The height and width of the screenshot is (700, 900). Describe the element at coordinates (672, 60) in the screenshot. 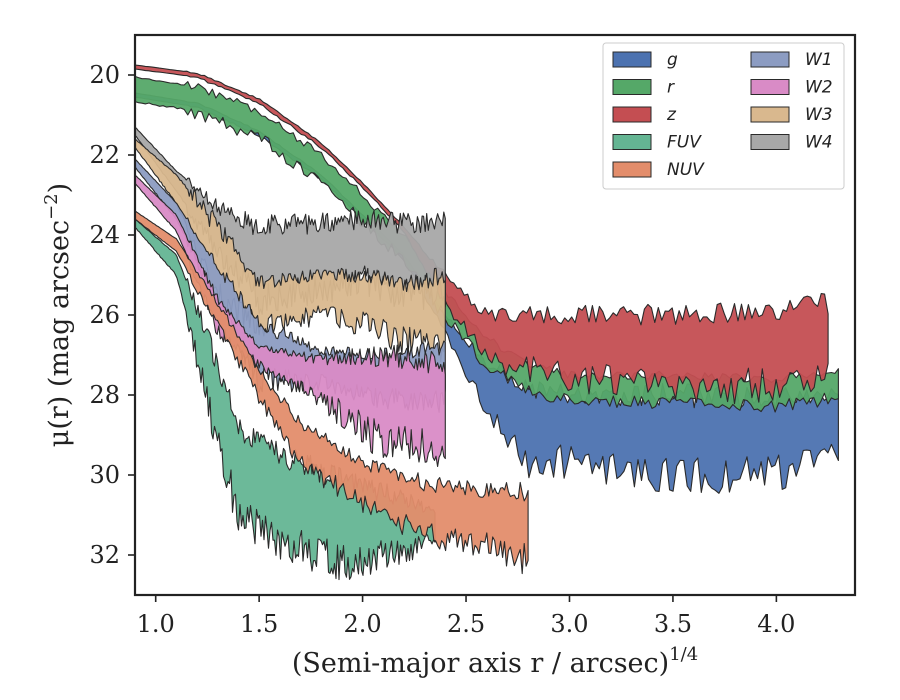

I see `legend-label-g: g` at that location.